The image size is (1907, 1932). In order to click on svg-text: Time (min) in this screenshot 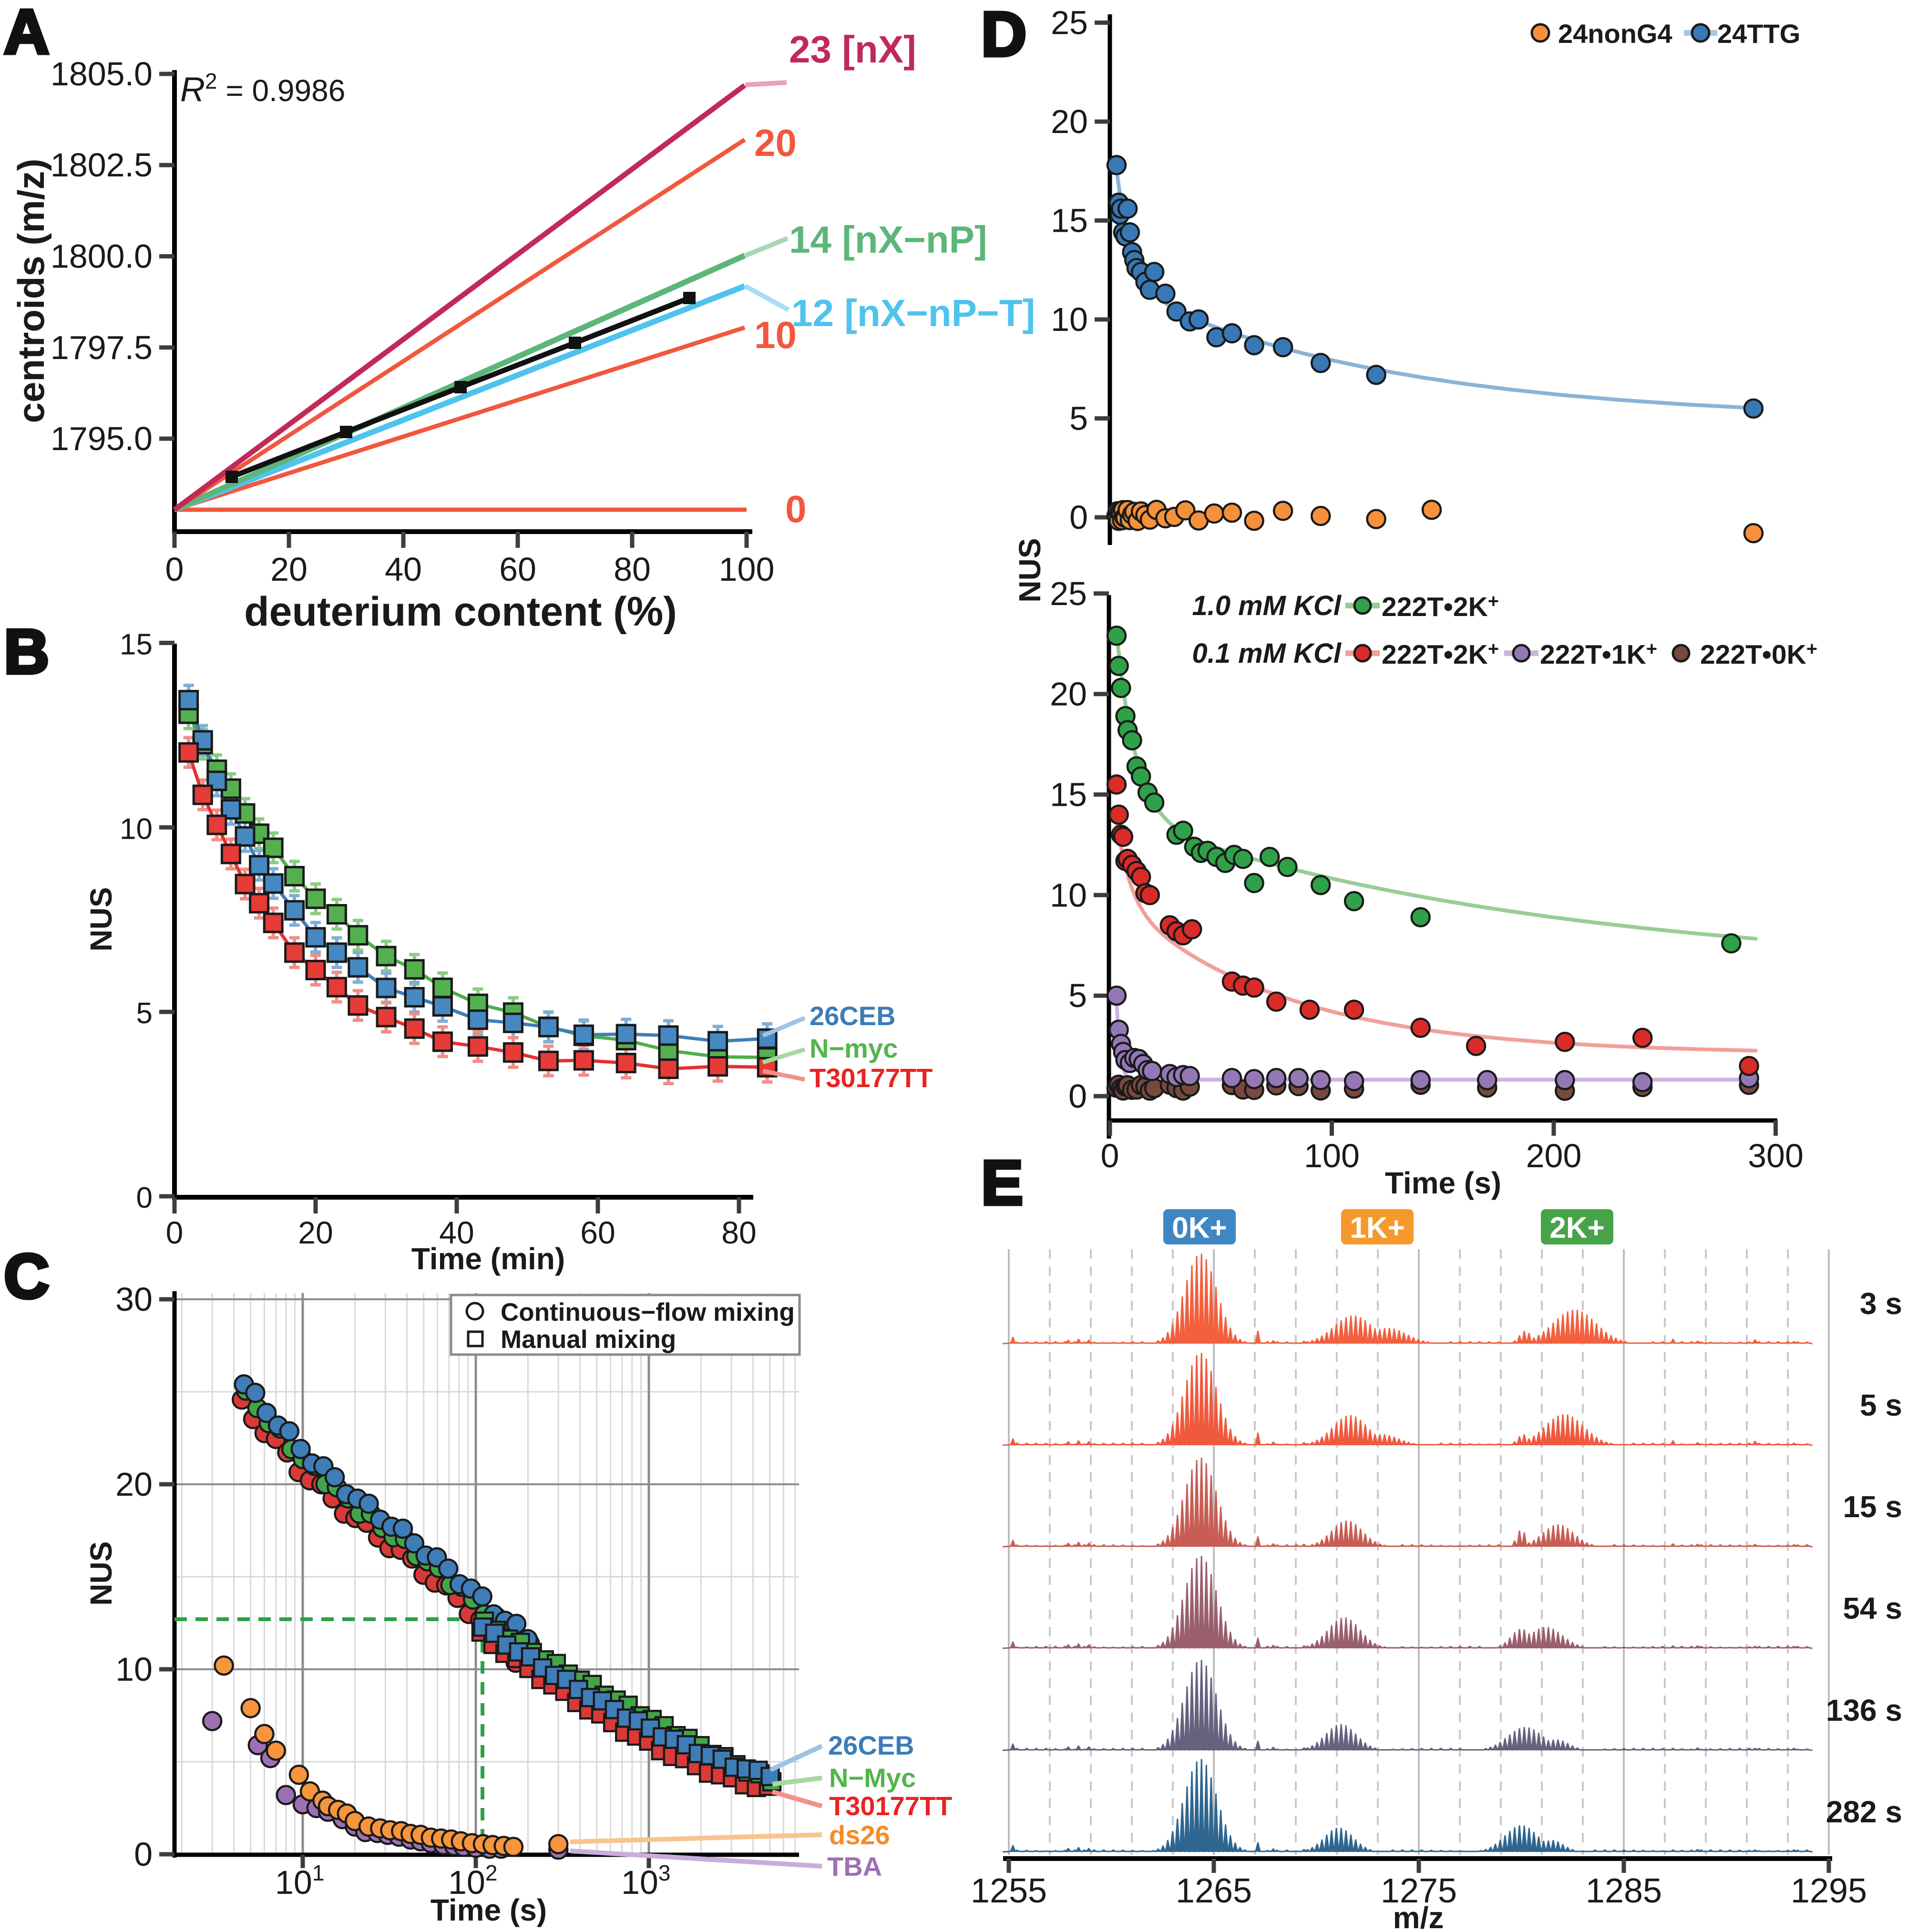, I will do `click(488, 1259)`.